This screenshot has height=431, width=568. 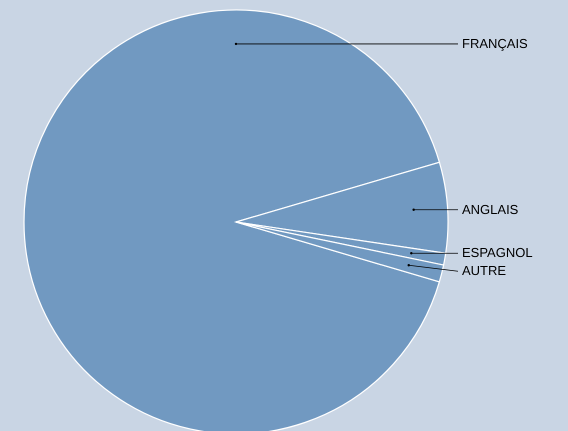 What do you see at coordinates (484, 270) in the screenshot?
I see `slice-label: AUTRE` at bounding box center [484, 270].